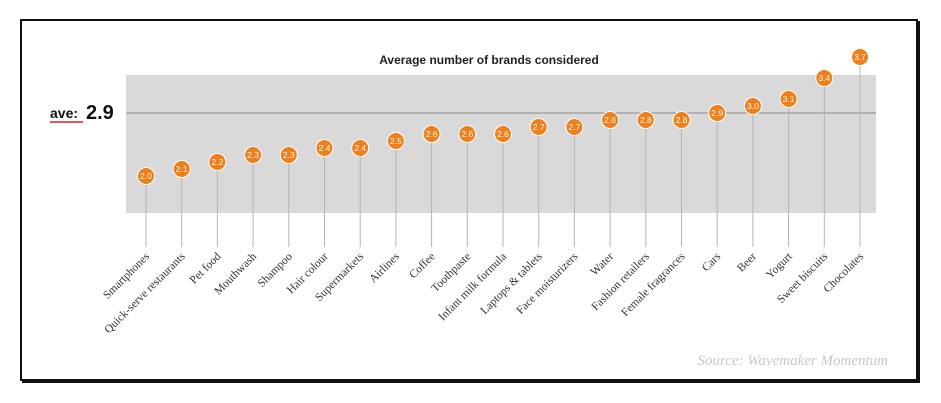 This screenshot has width=941, height=403. I want to click on category-label: Beer, so click(747, 263).